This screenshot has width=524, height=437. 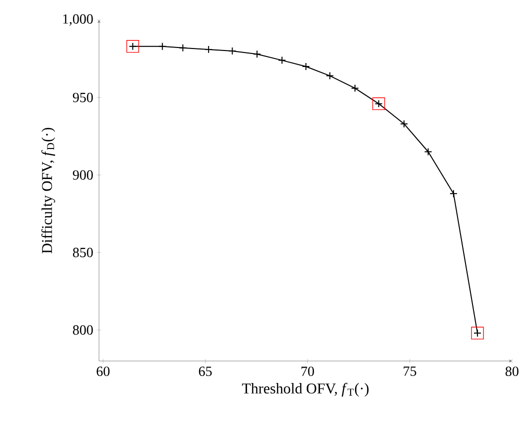 I want to click on y-axis-title: Difficulty OFV, f$_{D}$(·), so click(x=48, y=191).